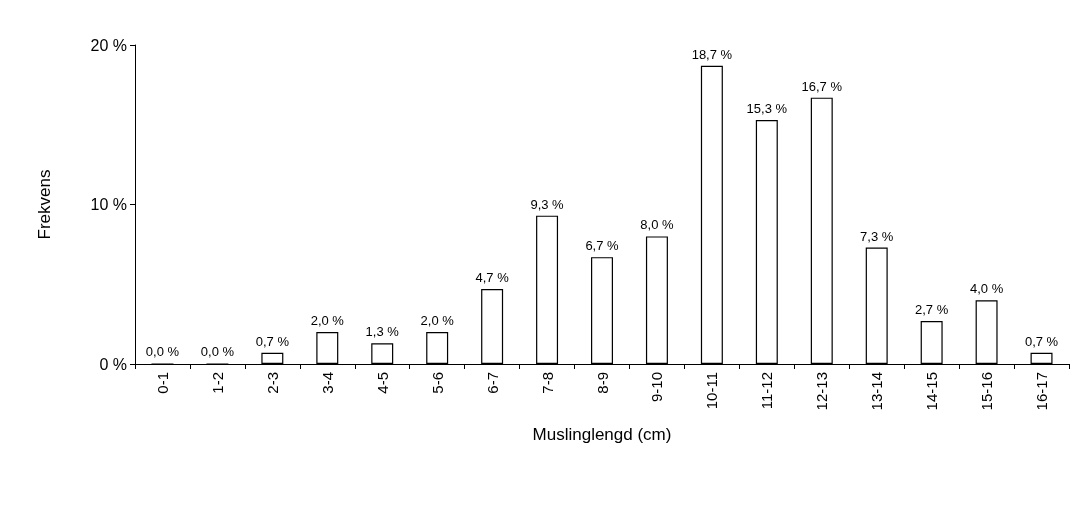 This screenshot has height=506, width=1089. Describe the element at coordinates (657, 387) in the screenshot. I see `x-tick-label: 9-10` at that location.